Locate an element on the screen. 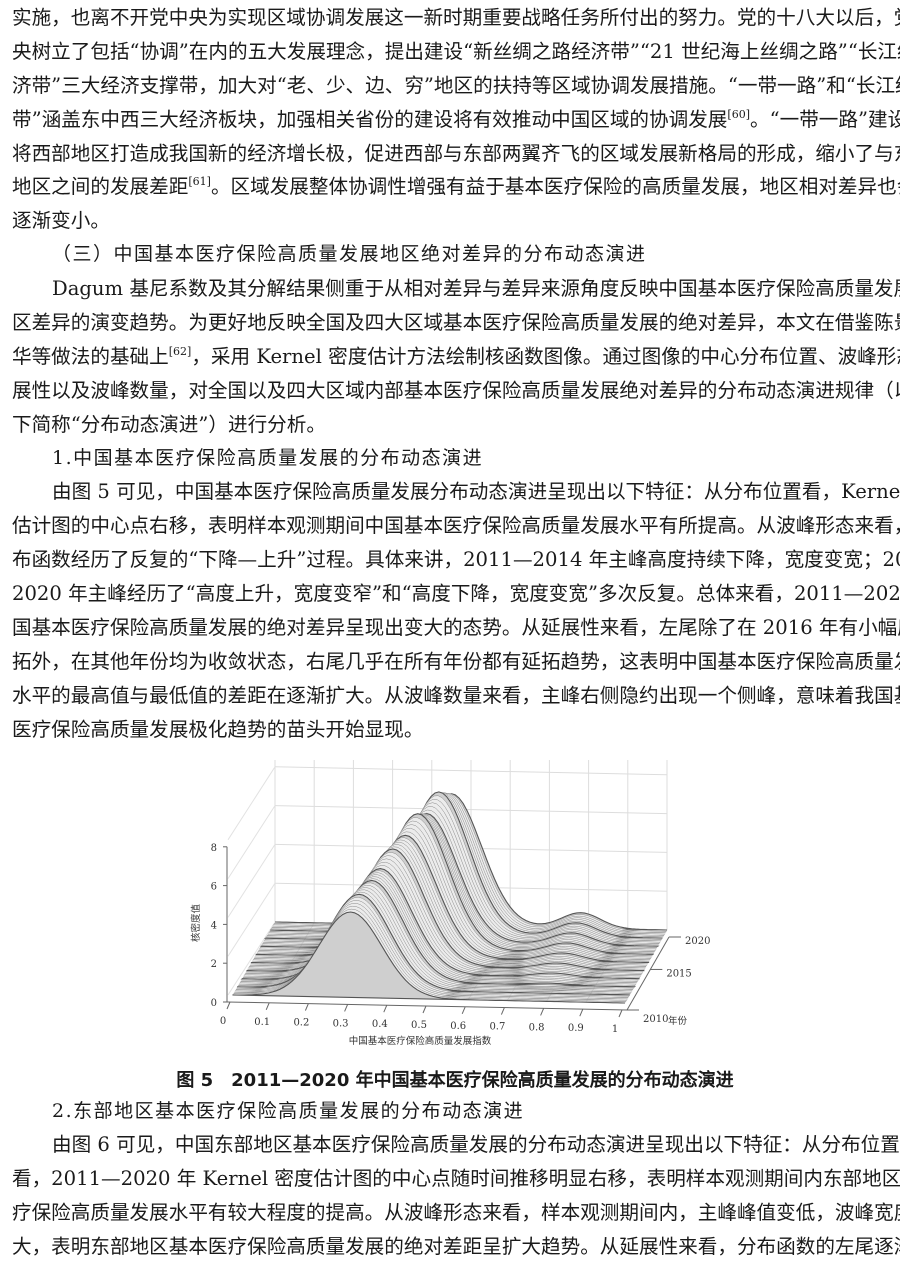 The image size is (910, 1271). z-tick-label: 6 is located at coordinates (214, 887).